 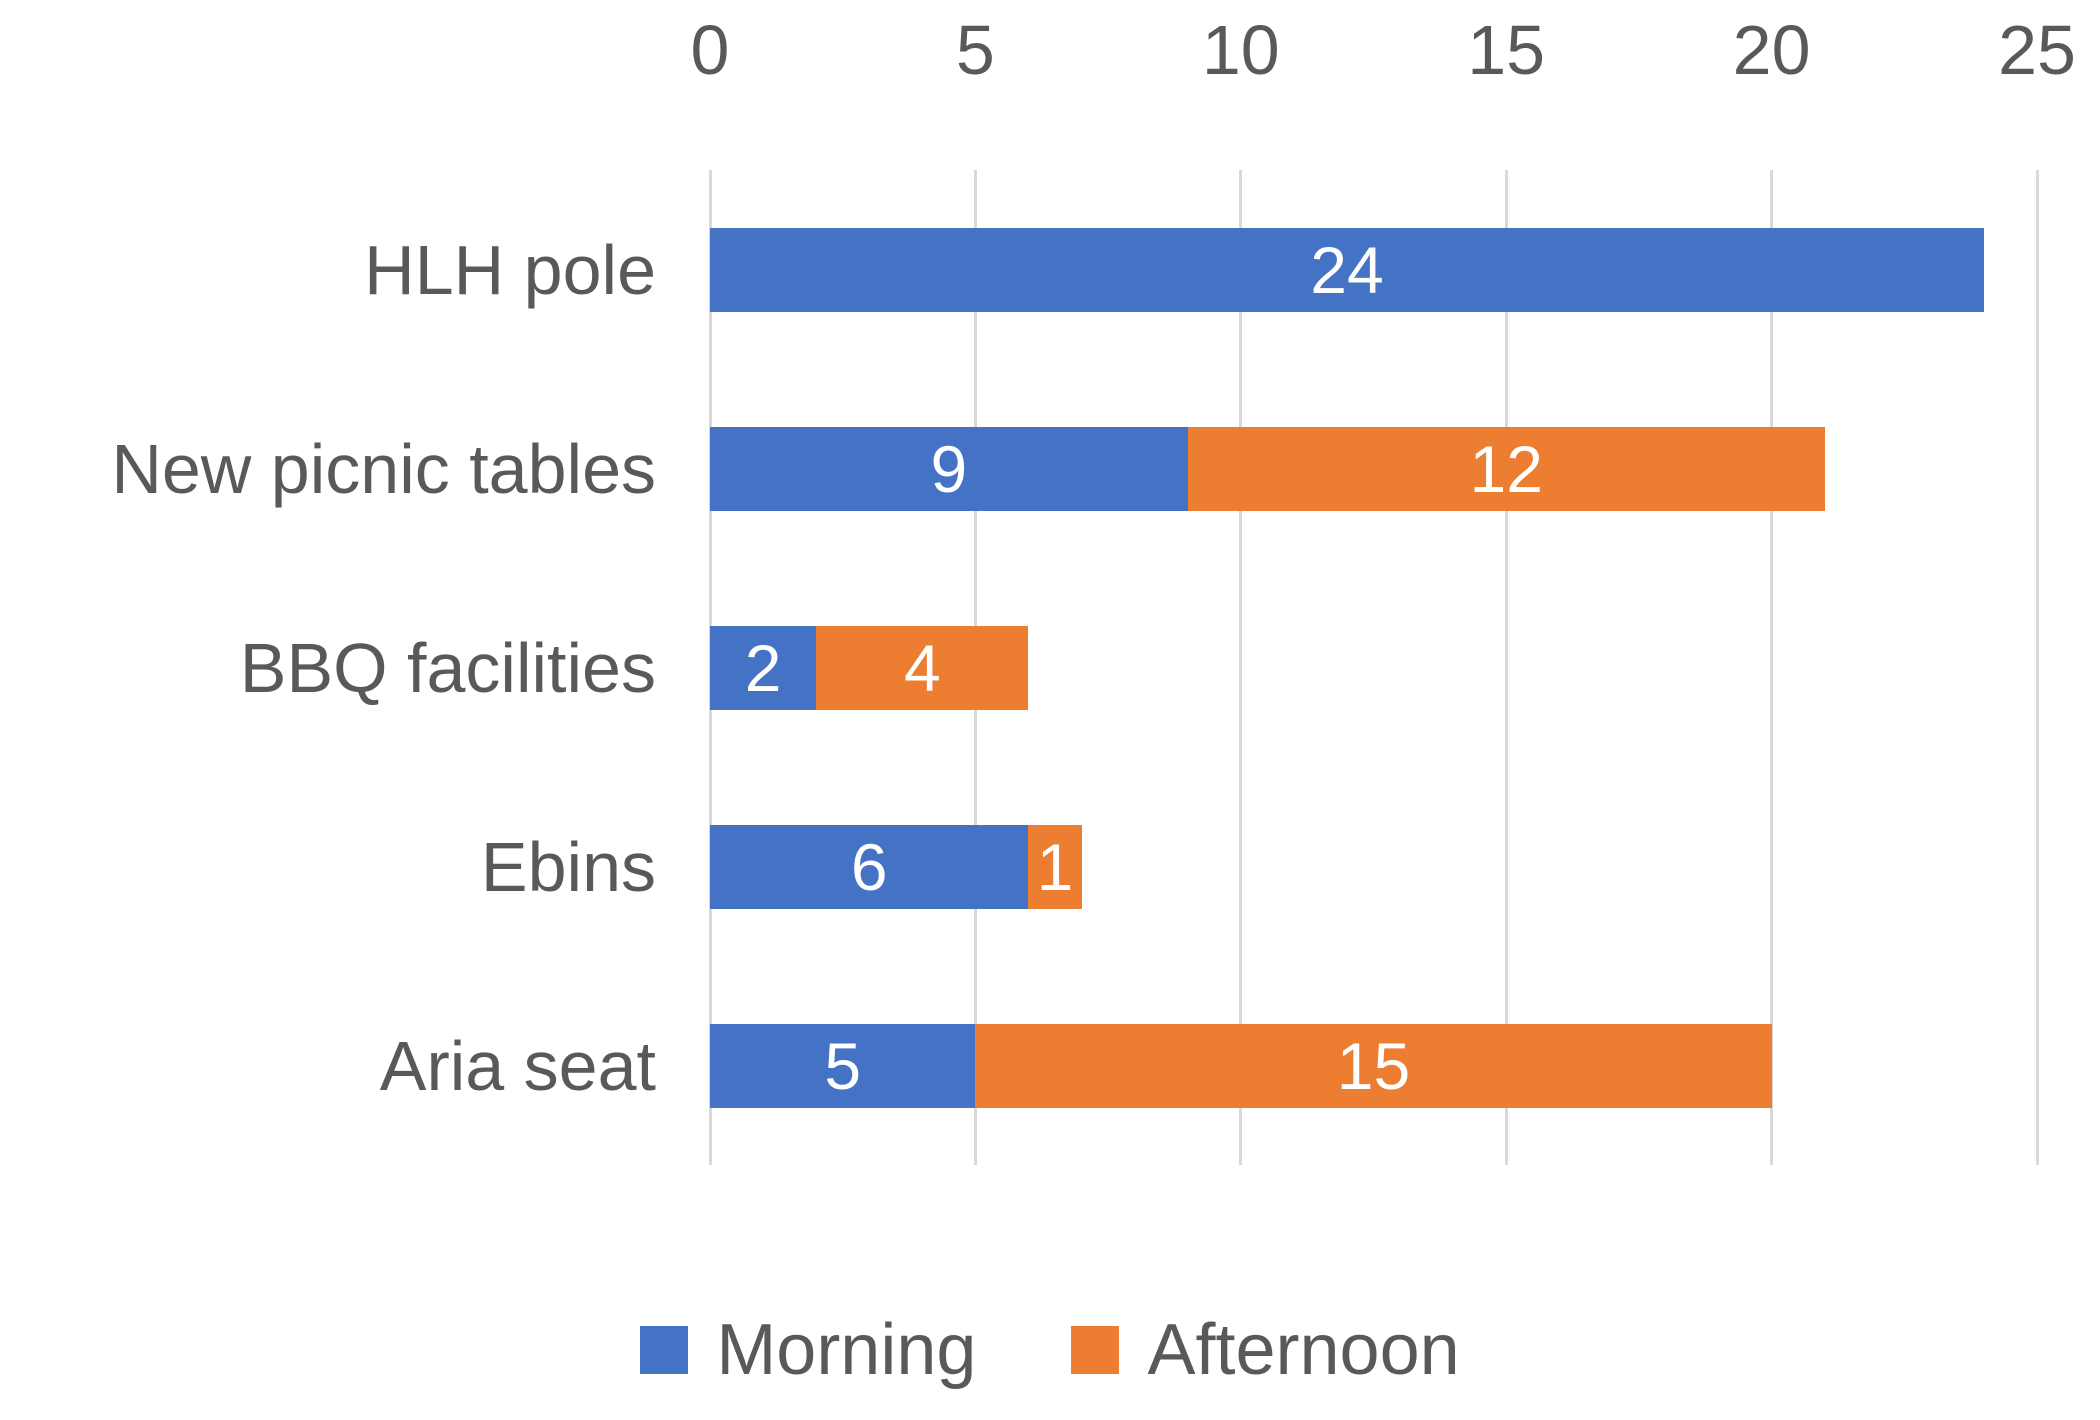 I want to click on x-axis: 0 5 10 15 20 25, so click(x=1383, y=55).